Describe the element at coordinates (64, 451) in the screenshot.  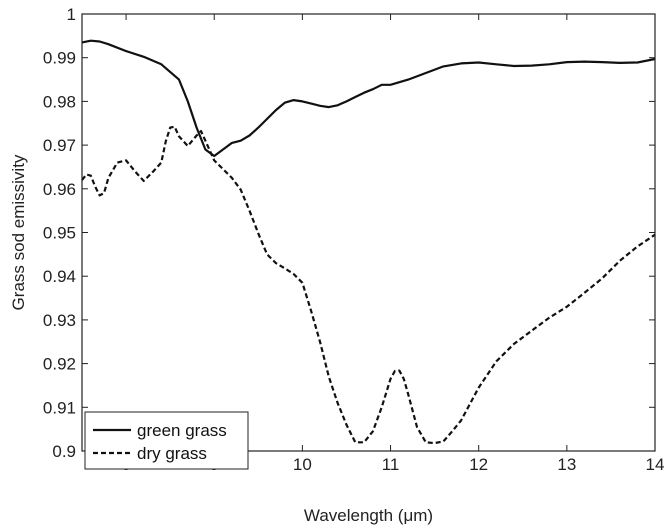
I see `y-tick-label: 0.9` at that location.